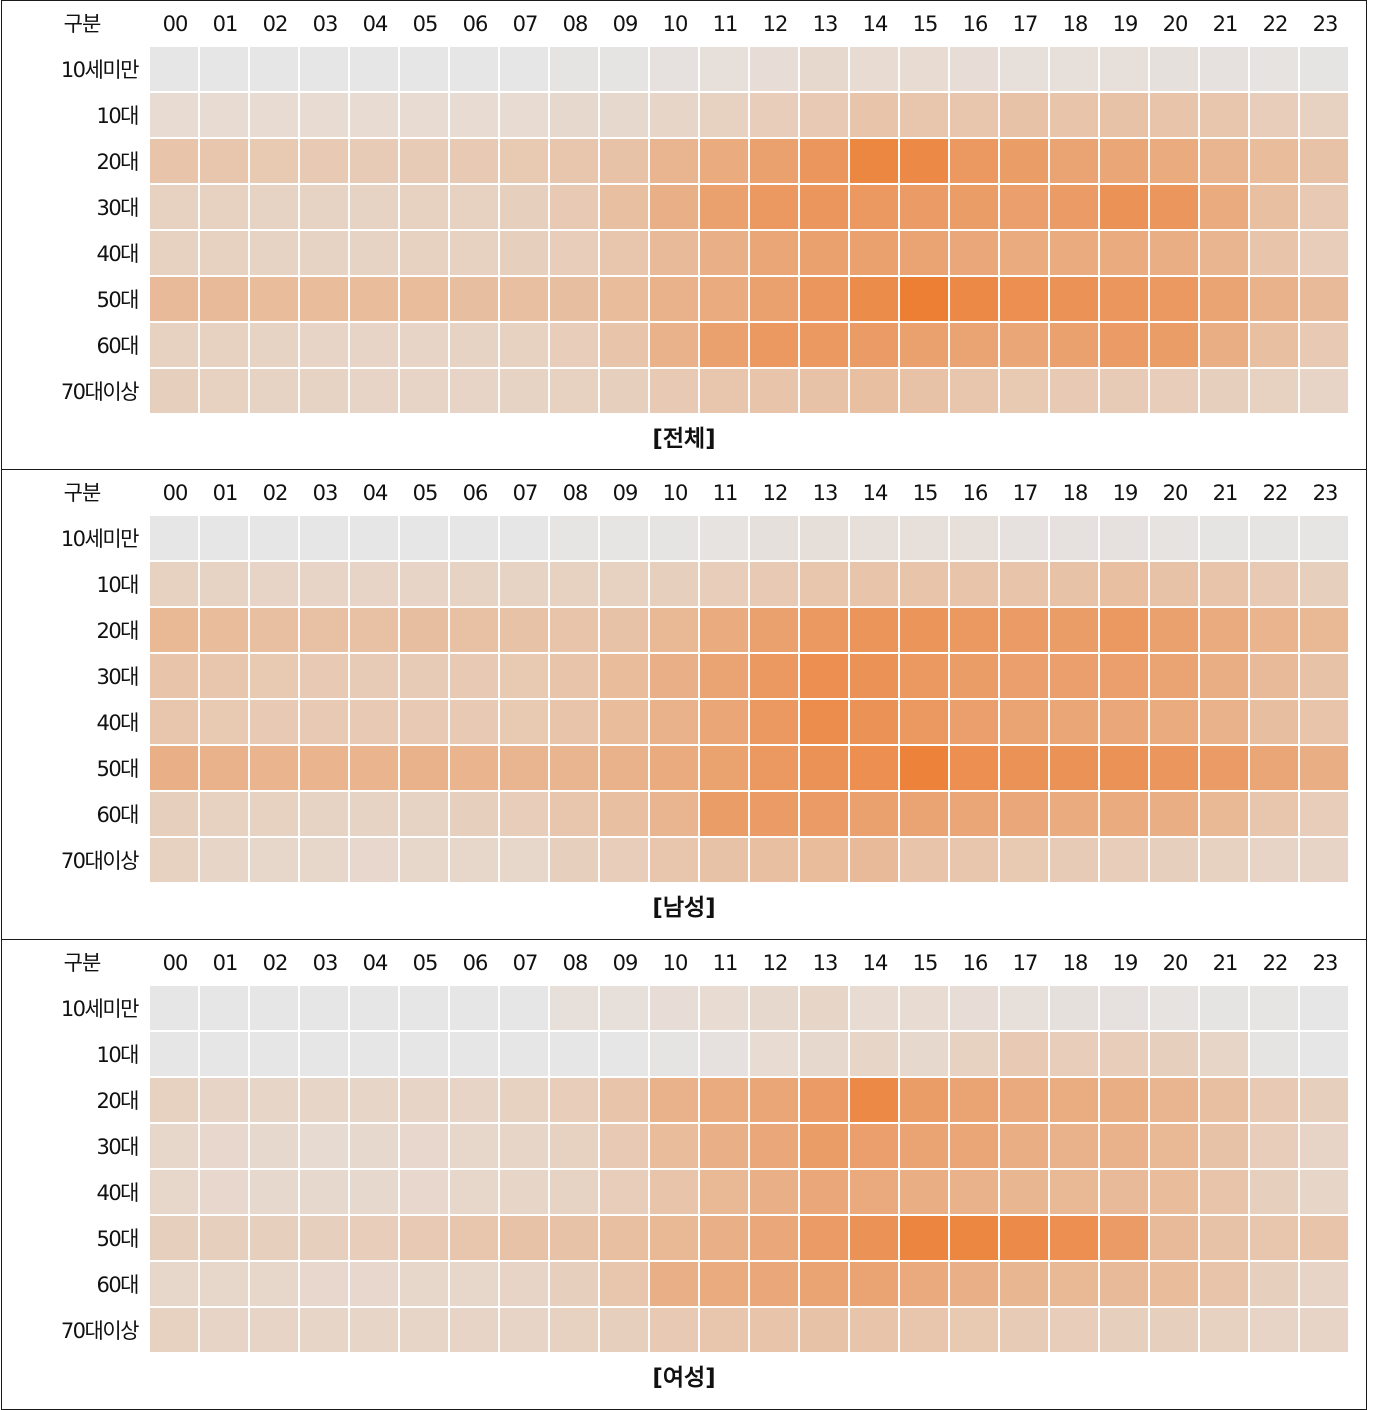  I want to click on hour-header: 11, so click(725, 24).